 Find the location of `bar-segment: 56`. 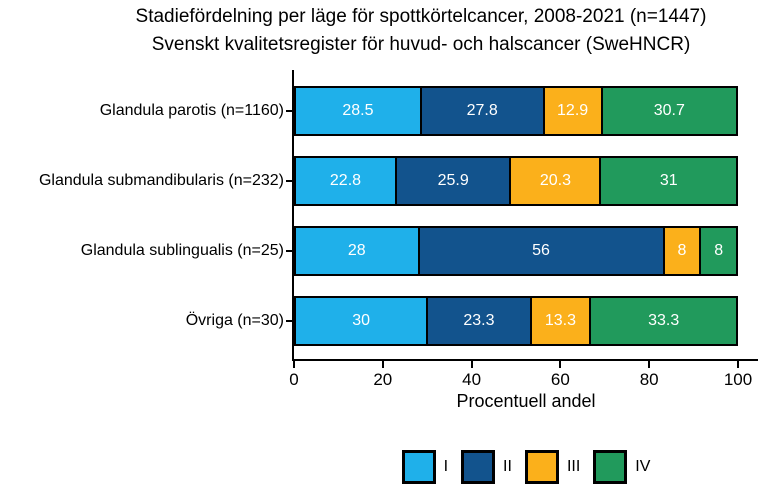

bar-segment: 56 is located at coordinates (541, 251).